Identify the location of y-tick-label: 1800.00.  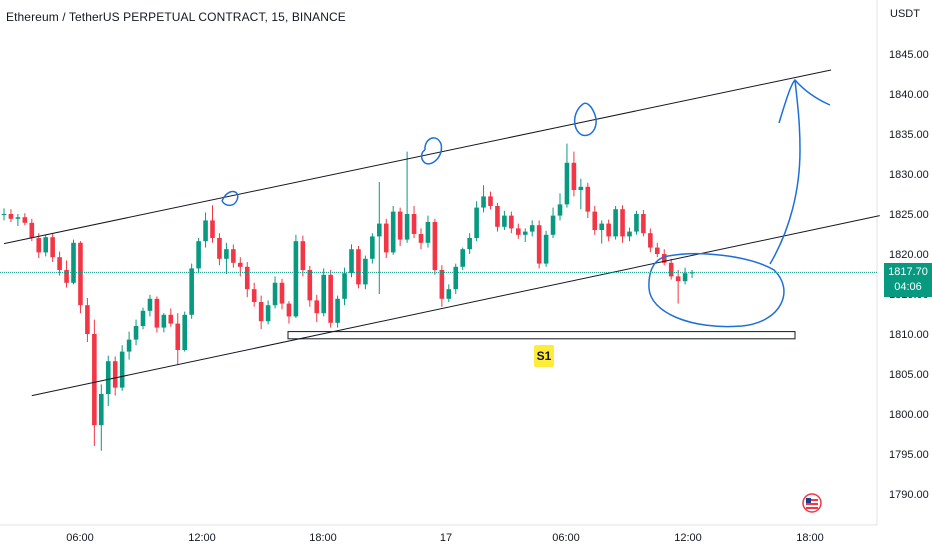
(909, 415).